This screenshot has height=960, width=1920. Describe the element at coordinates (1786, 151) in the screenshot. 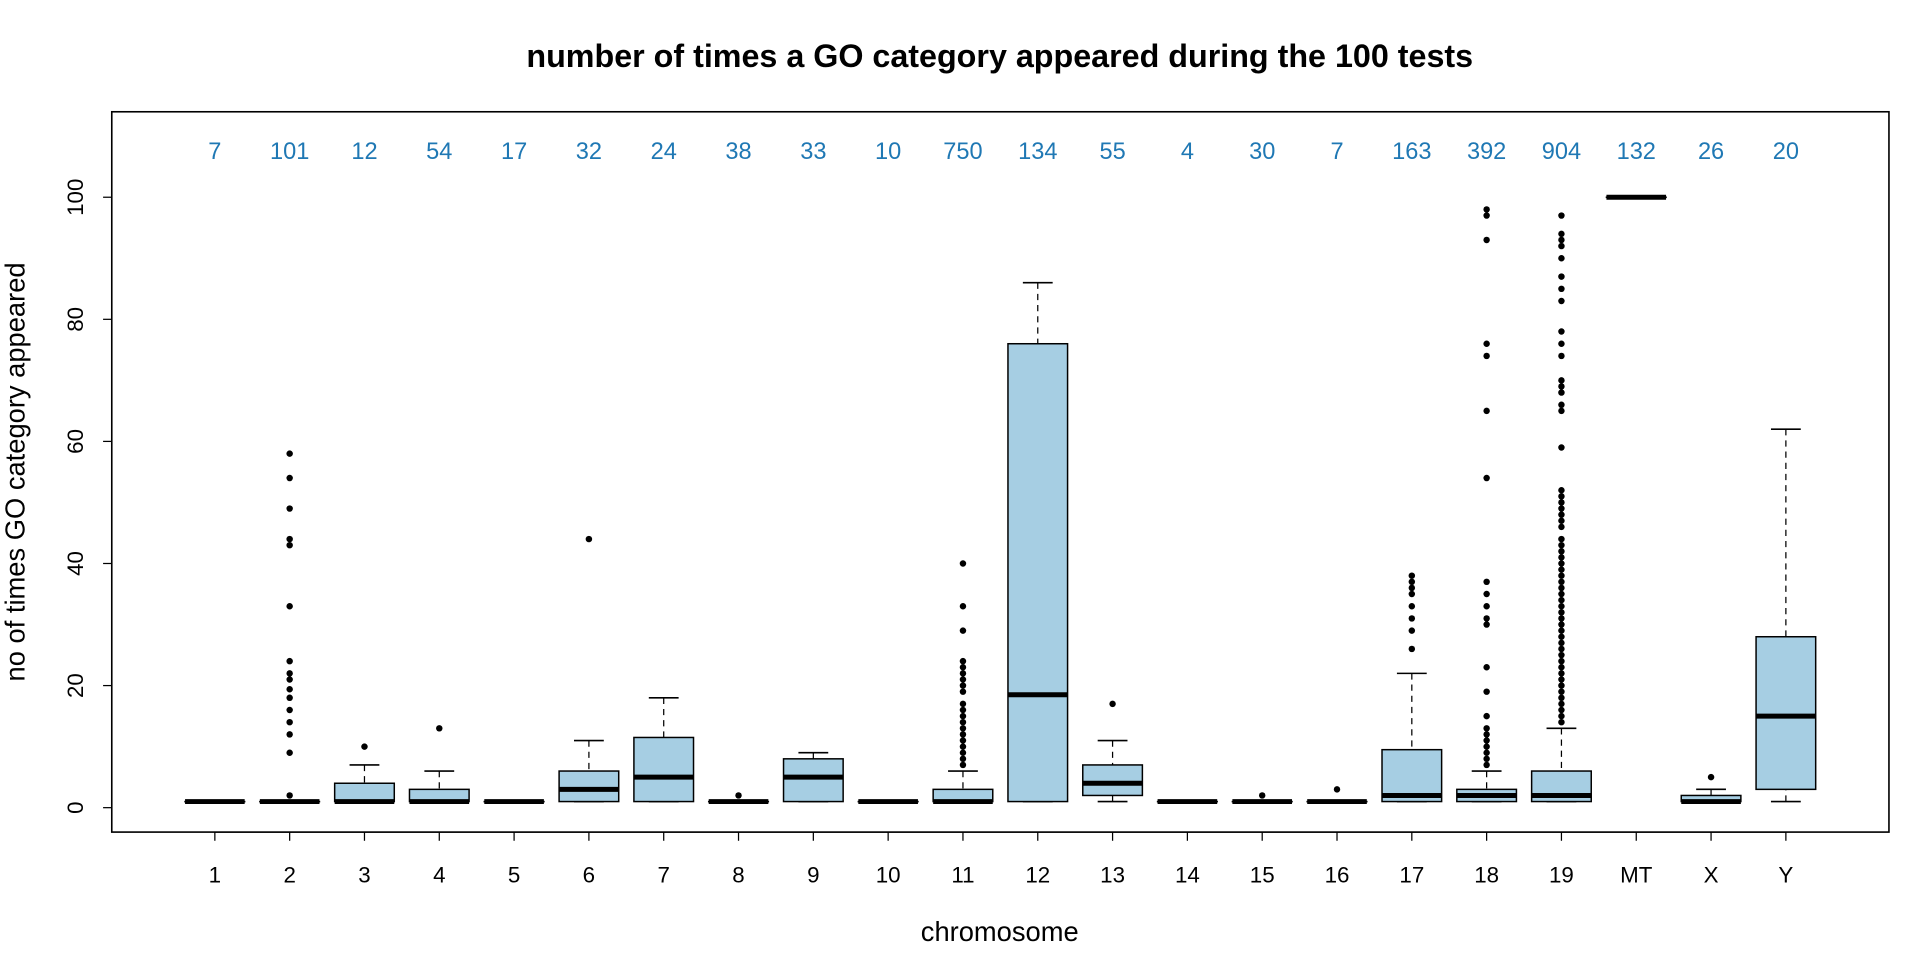

I see `count-label: 20` at that location.